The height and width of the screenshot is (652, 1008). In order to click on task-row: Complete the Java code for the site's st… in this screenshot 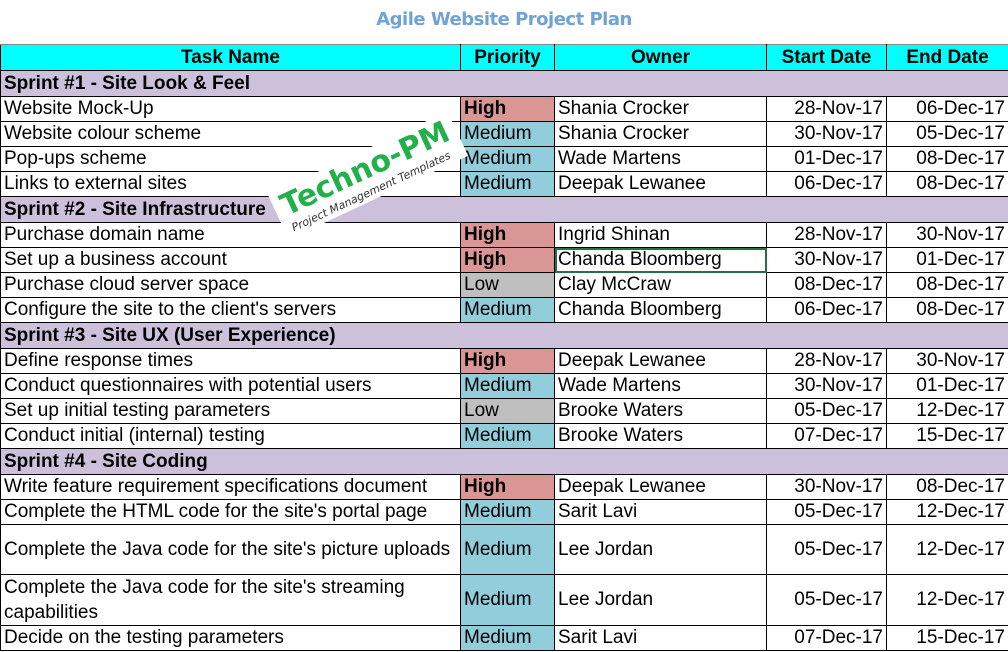, I will do `click(504, 600)`.